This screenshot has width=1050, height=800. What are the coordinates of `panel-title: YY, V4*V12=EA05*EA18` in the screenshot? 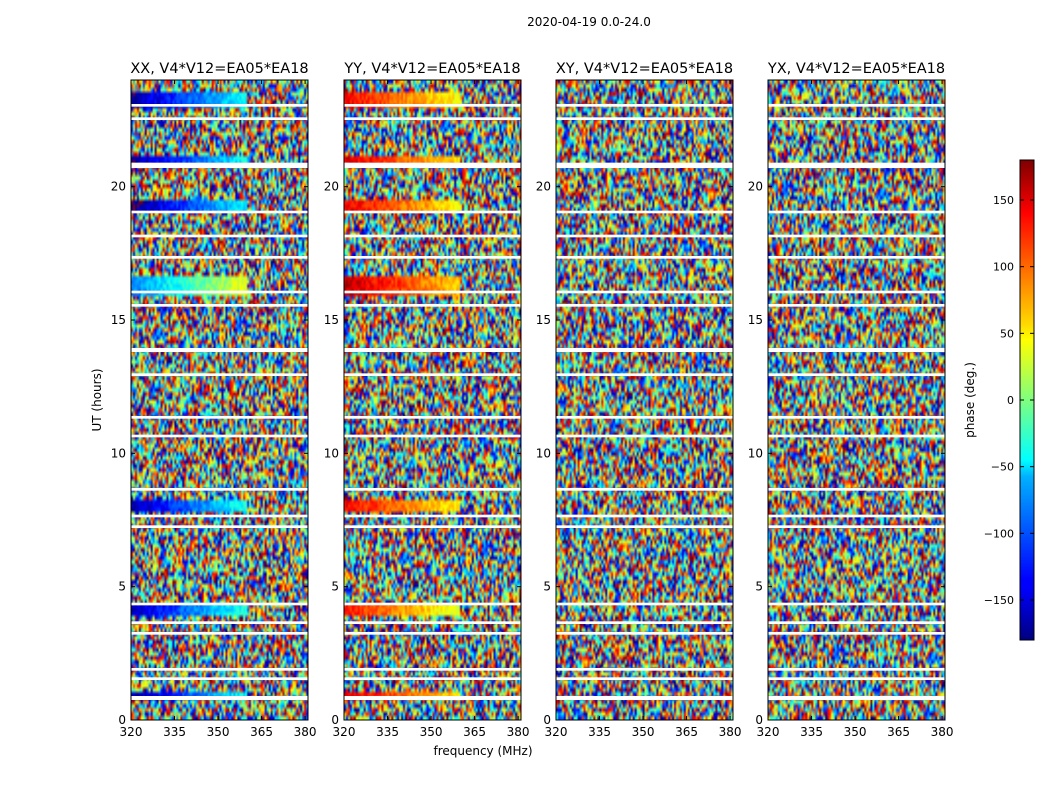 It's located at (431, 69).